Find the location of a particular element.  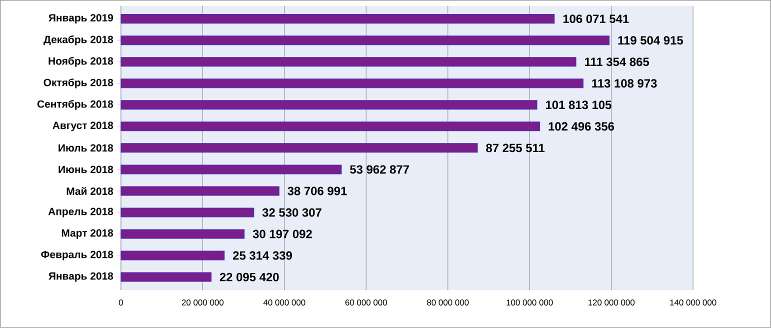

y-tick-label: Март 2018 is located at coordinates (88, 234).